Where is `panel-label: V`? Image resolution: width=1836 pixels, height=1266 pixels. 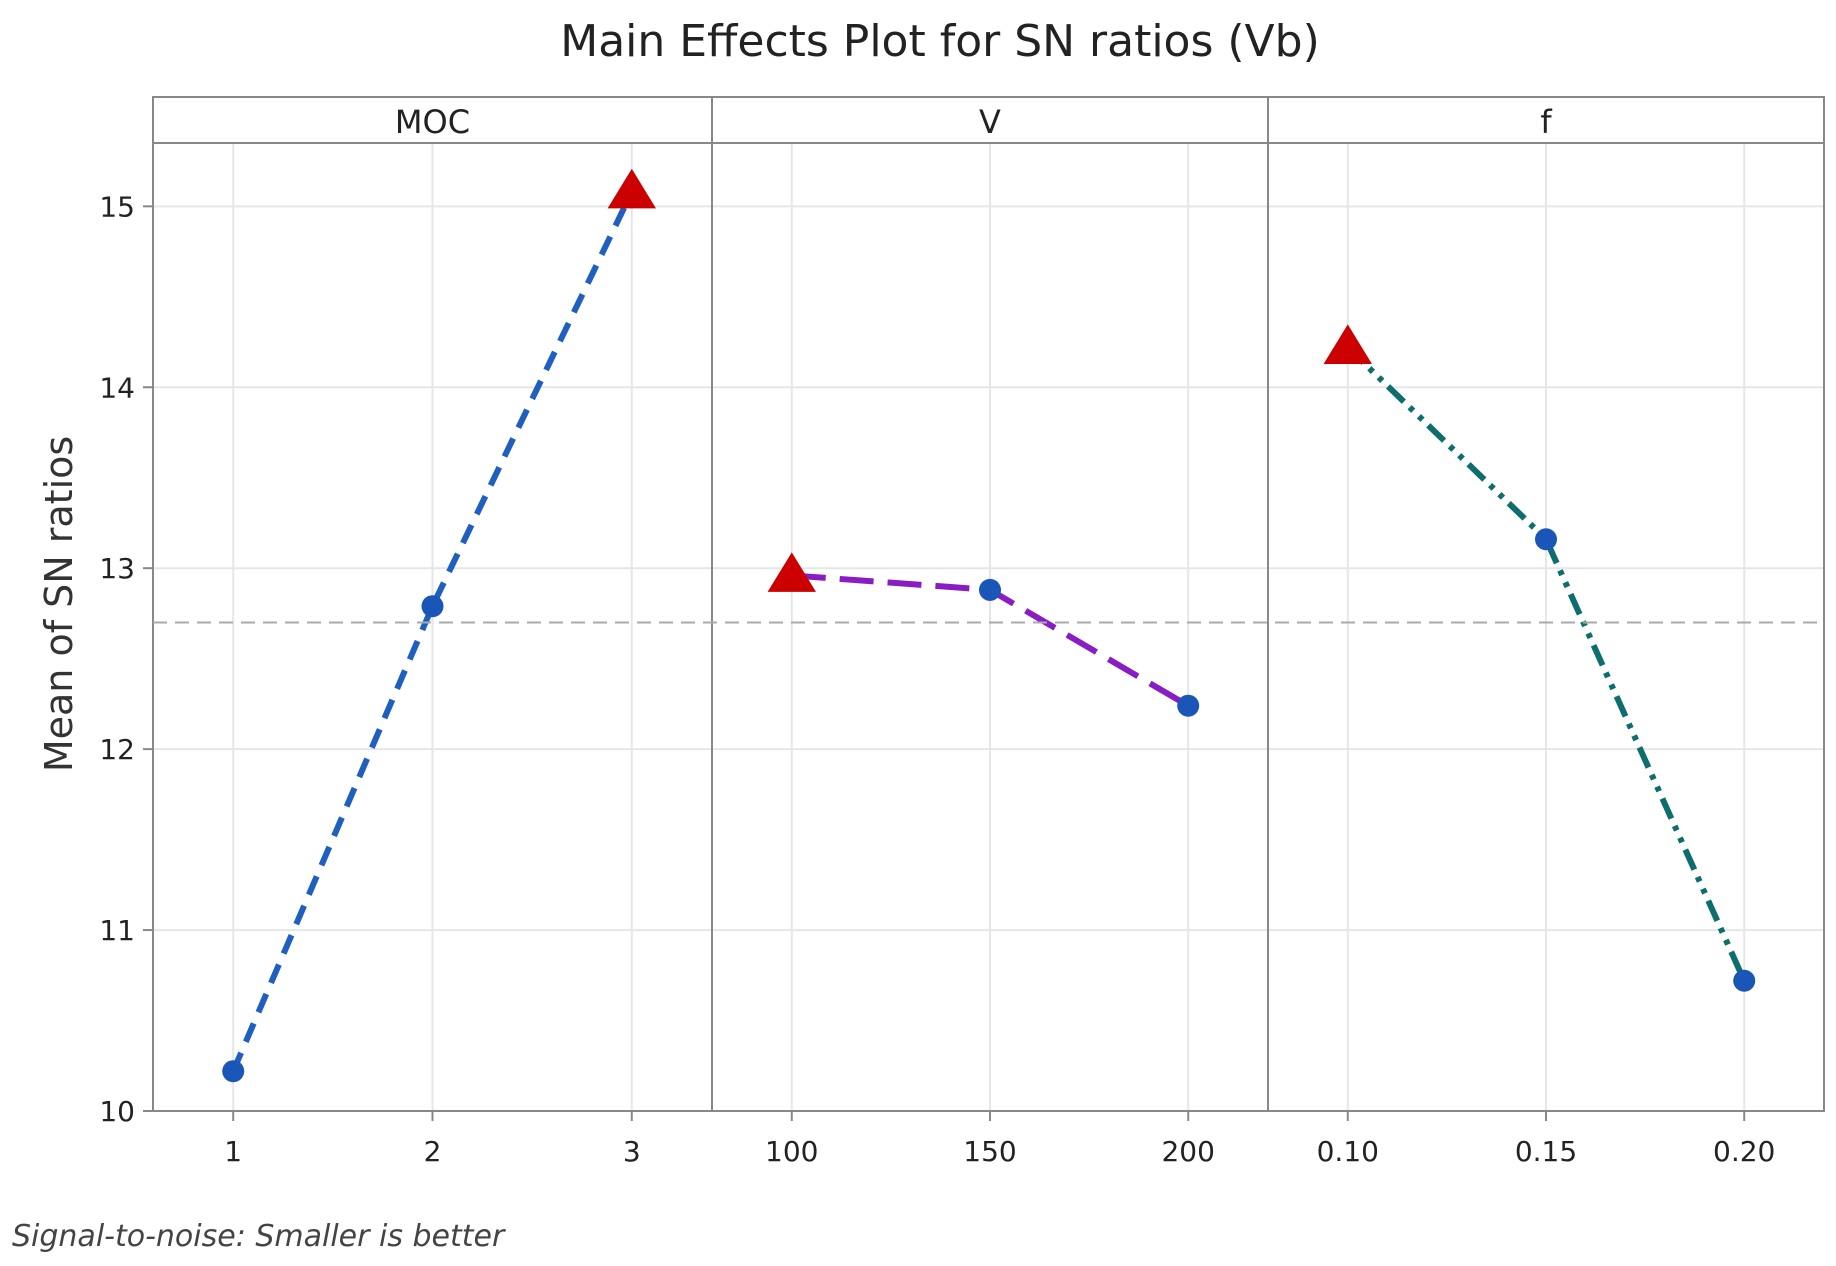
panel-label: V is located at coordinates (990, 122).